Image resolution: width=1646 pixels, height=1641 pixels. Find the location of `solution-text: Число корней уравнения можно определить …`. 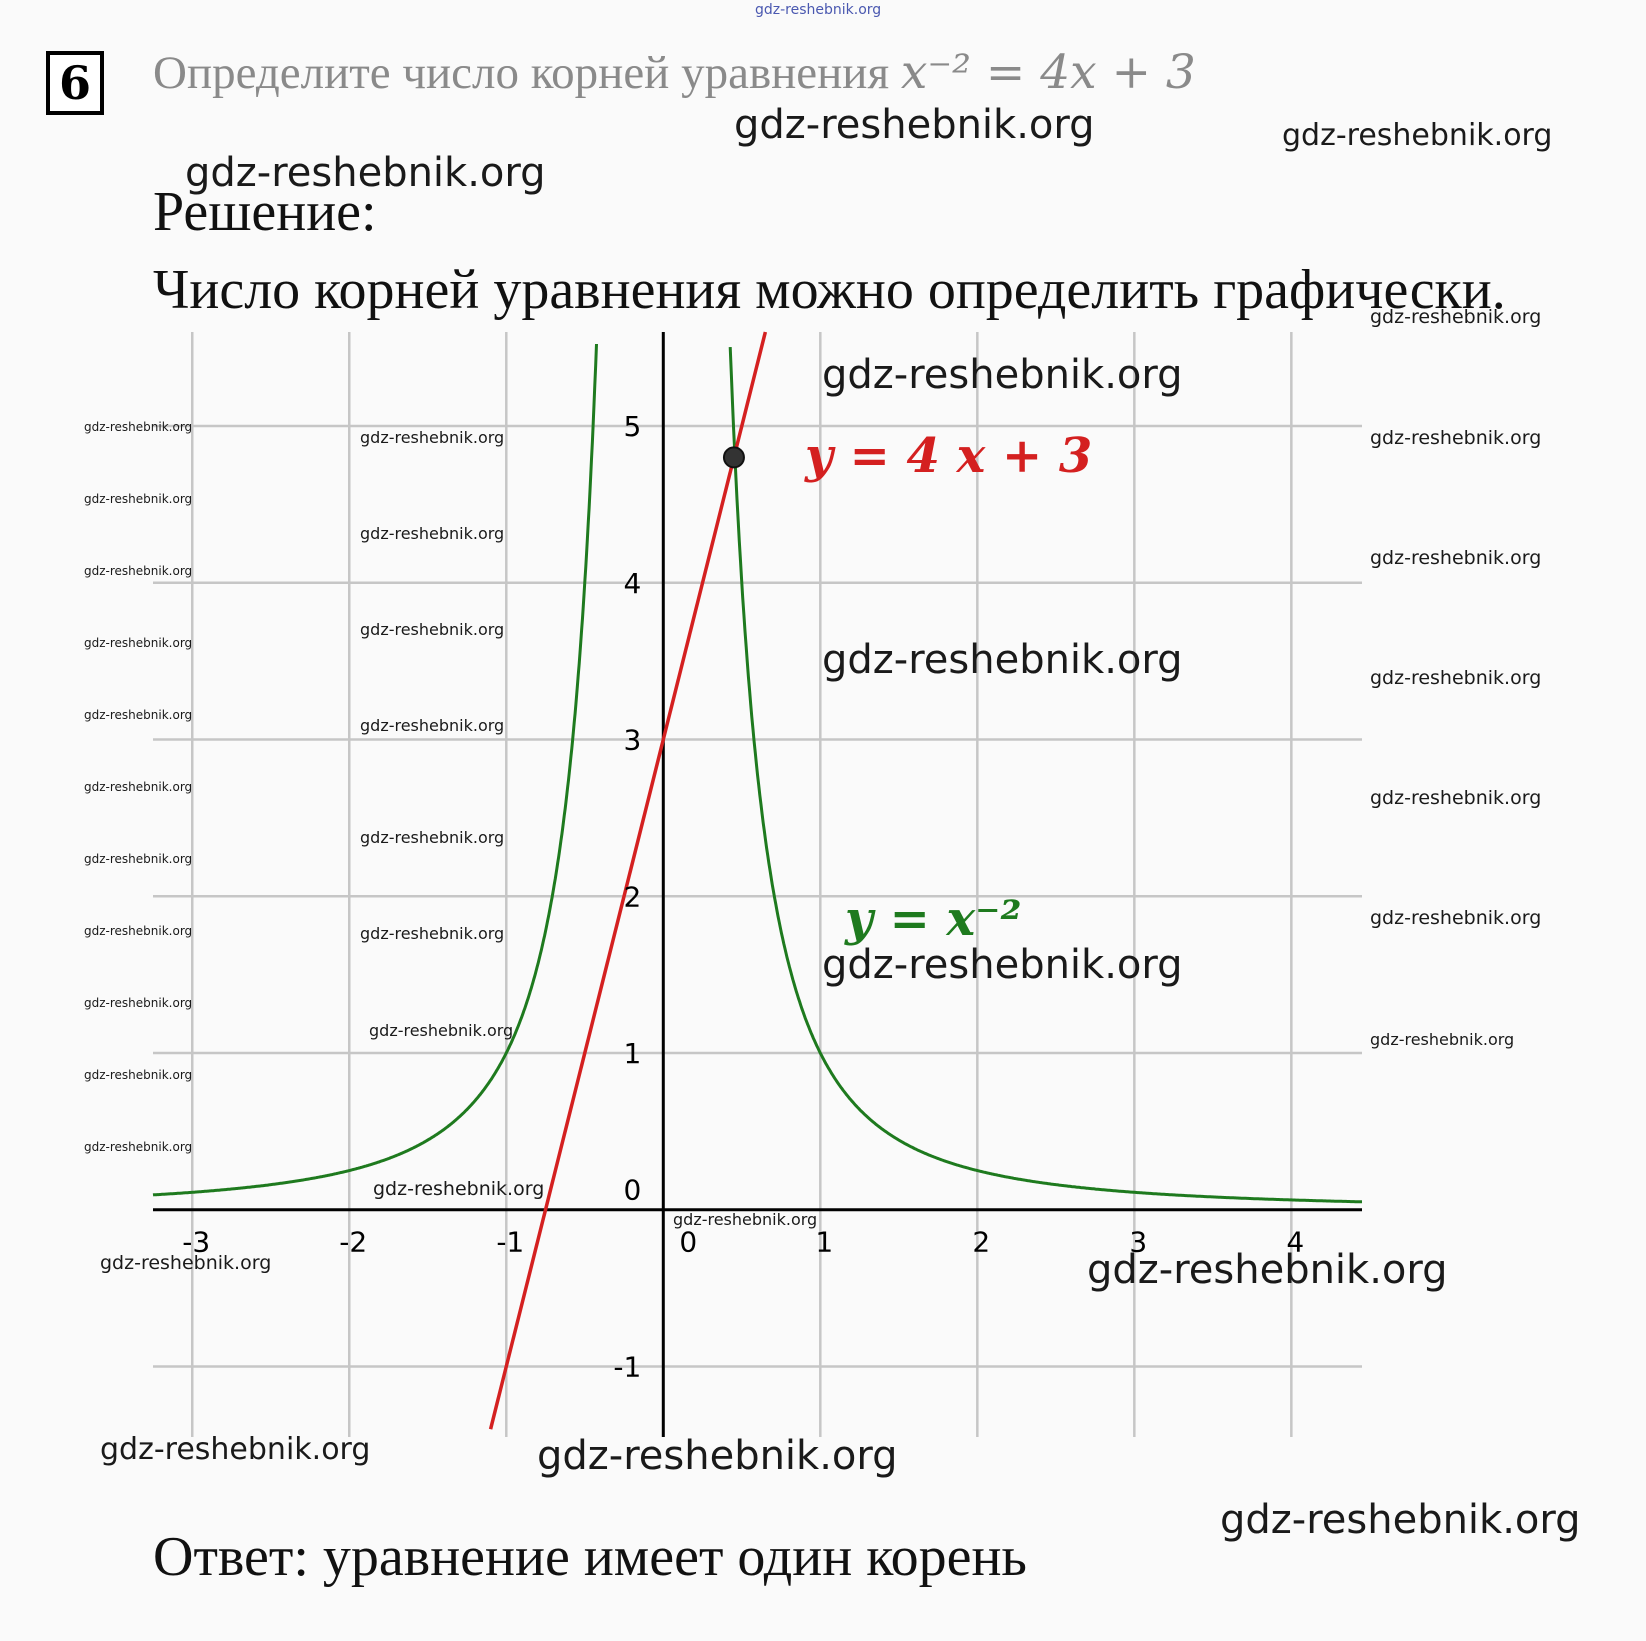

solution-text: Число корней уравнения можно определить … is located at coordinates (829, 290).